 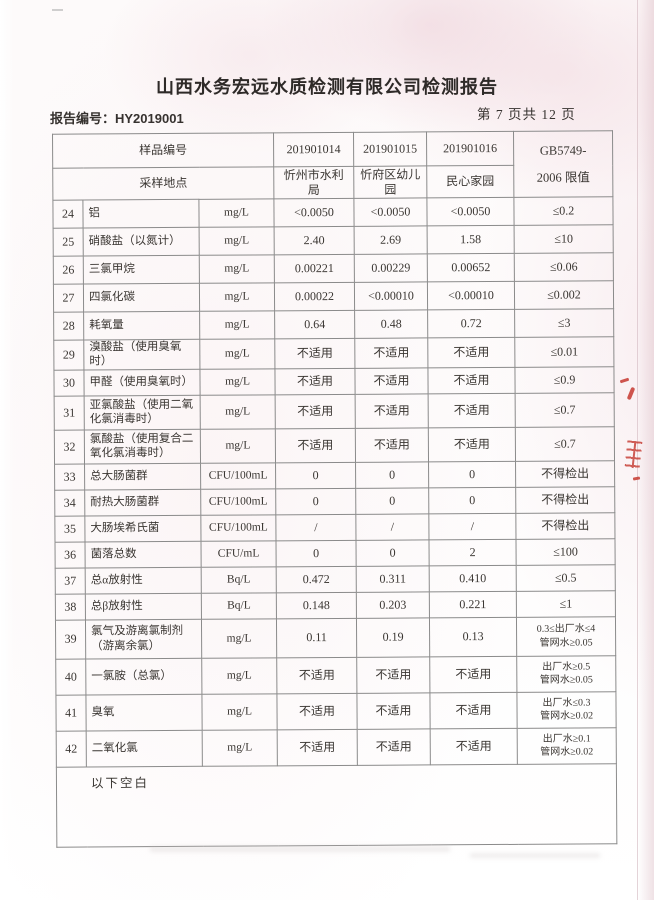 What do you see at coordinates (566, 604) in the screenshot?
I see `limit-cell: ≤1` at bounding box center [566, 604].